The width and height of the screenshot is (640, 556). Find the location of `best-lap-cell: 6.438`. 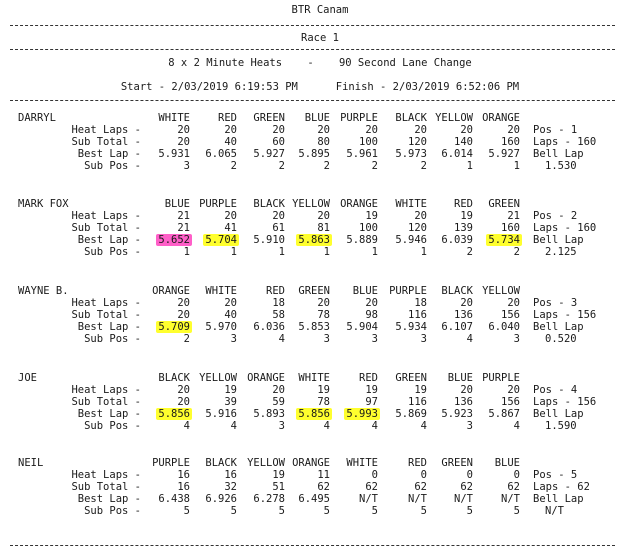

best-lap-cell: 6.438 is located at coordinates (166, 499).